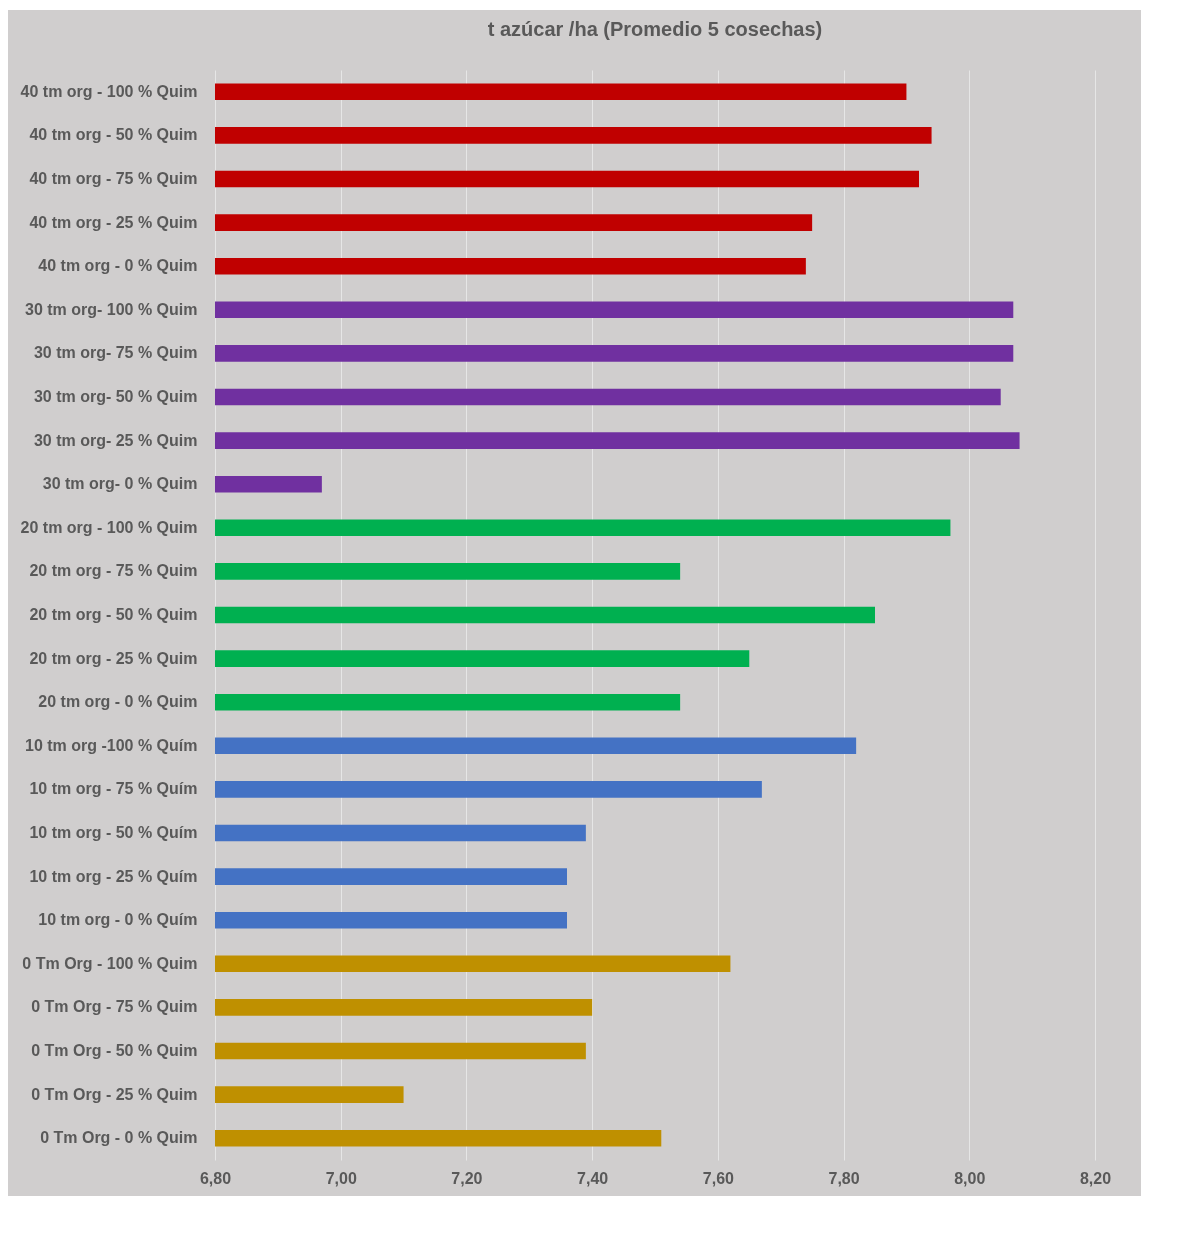 Image resolution: width=1186 pixels, height=1241 pixels. What do you see at coordinates (120, 484) in the screenshot?
I see `y-tick-label: 30 tm org- 0 % Quim` at bounding box center [120, 484].